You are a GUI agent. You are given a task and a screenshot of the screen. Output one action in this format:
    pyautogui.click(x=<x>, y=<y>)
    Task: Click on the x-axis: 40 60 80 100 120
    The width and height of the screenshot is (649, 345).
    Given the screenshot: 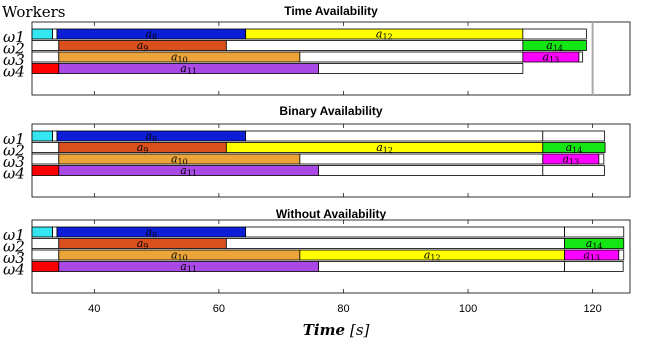 What is the action you would take?
    pyautogui.click(x=345, y=309)
    